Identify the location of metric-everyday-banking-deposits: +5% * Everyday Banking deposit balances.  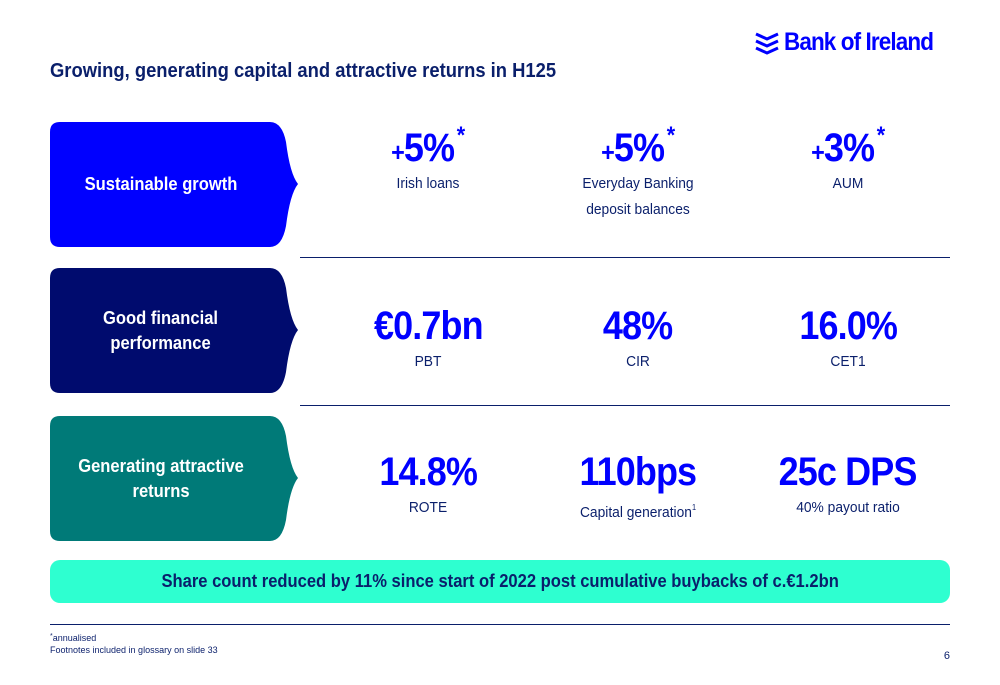
(638, 184).